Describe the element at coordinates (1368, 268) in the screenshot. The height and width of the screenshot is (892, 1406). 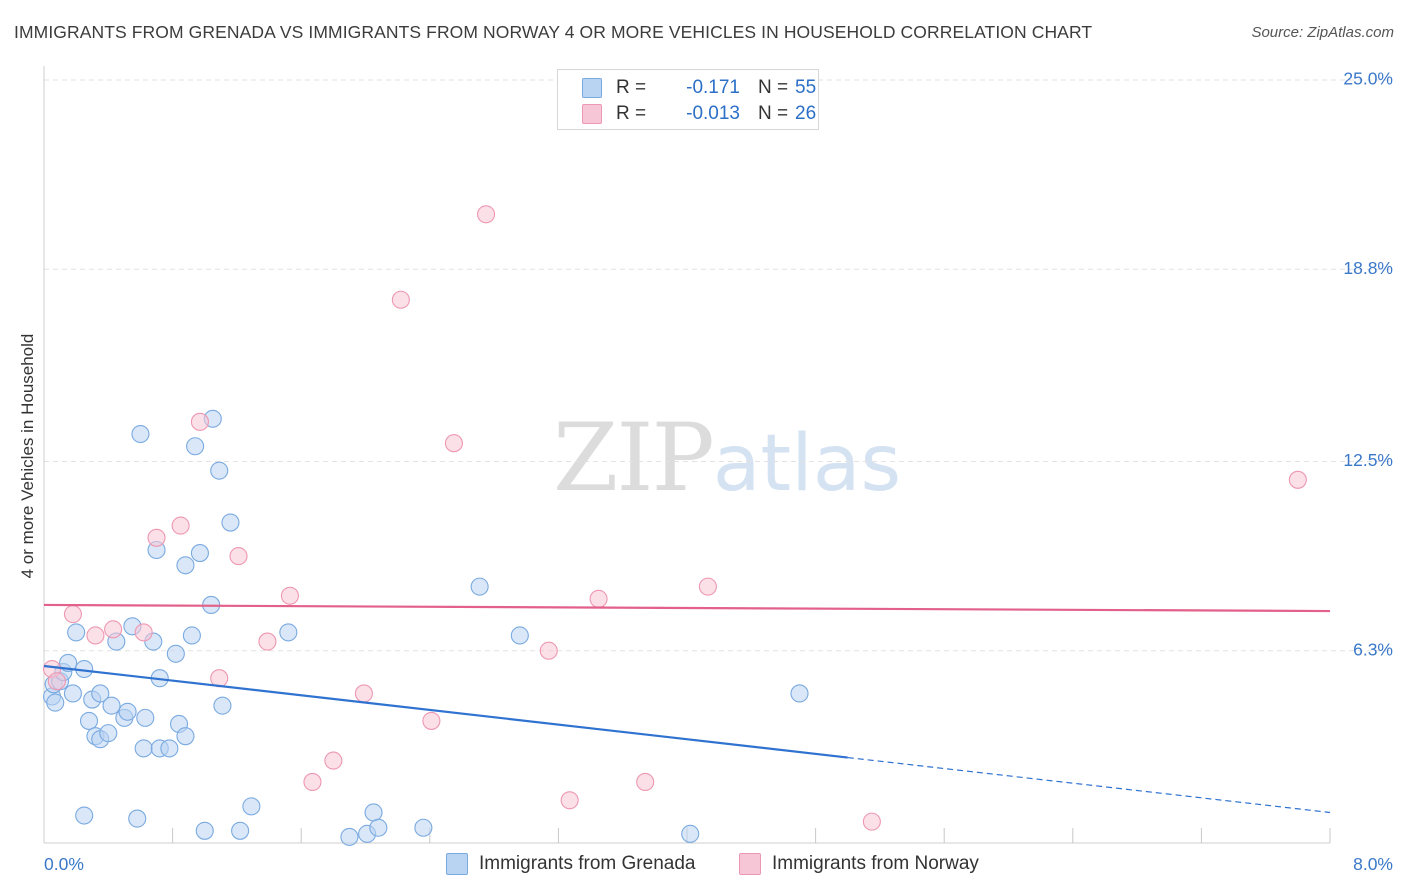
I see `y-tick-label: 18.8%` at that location.